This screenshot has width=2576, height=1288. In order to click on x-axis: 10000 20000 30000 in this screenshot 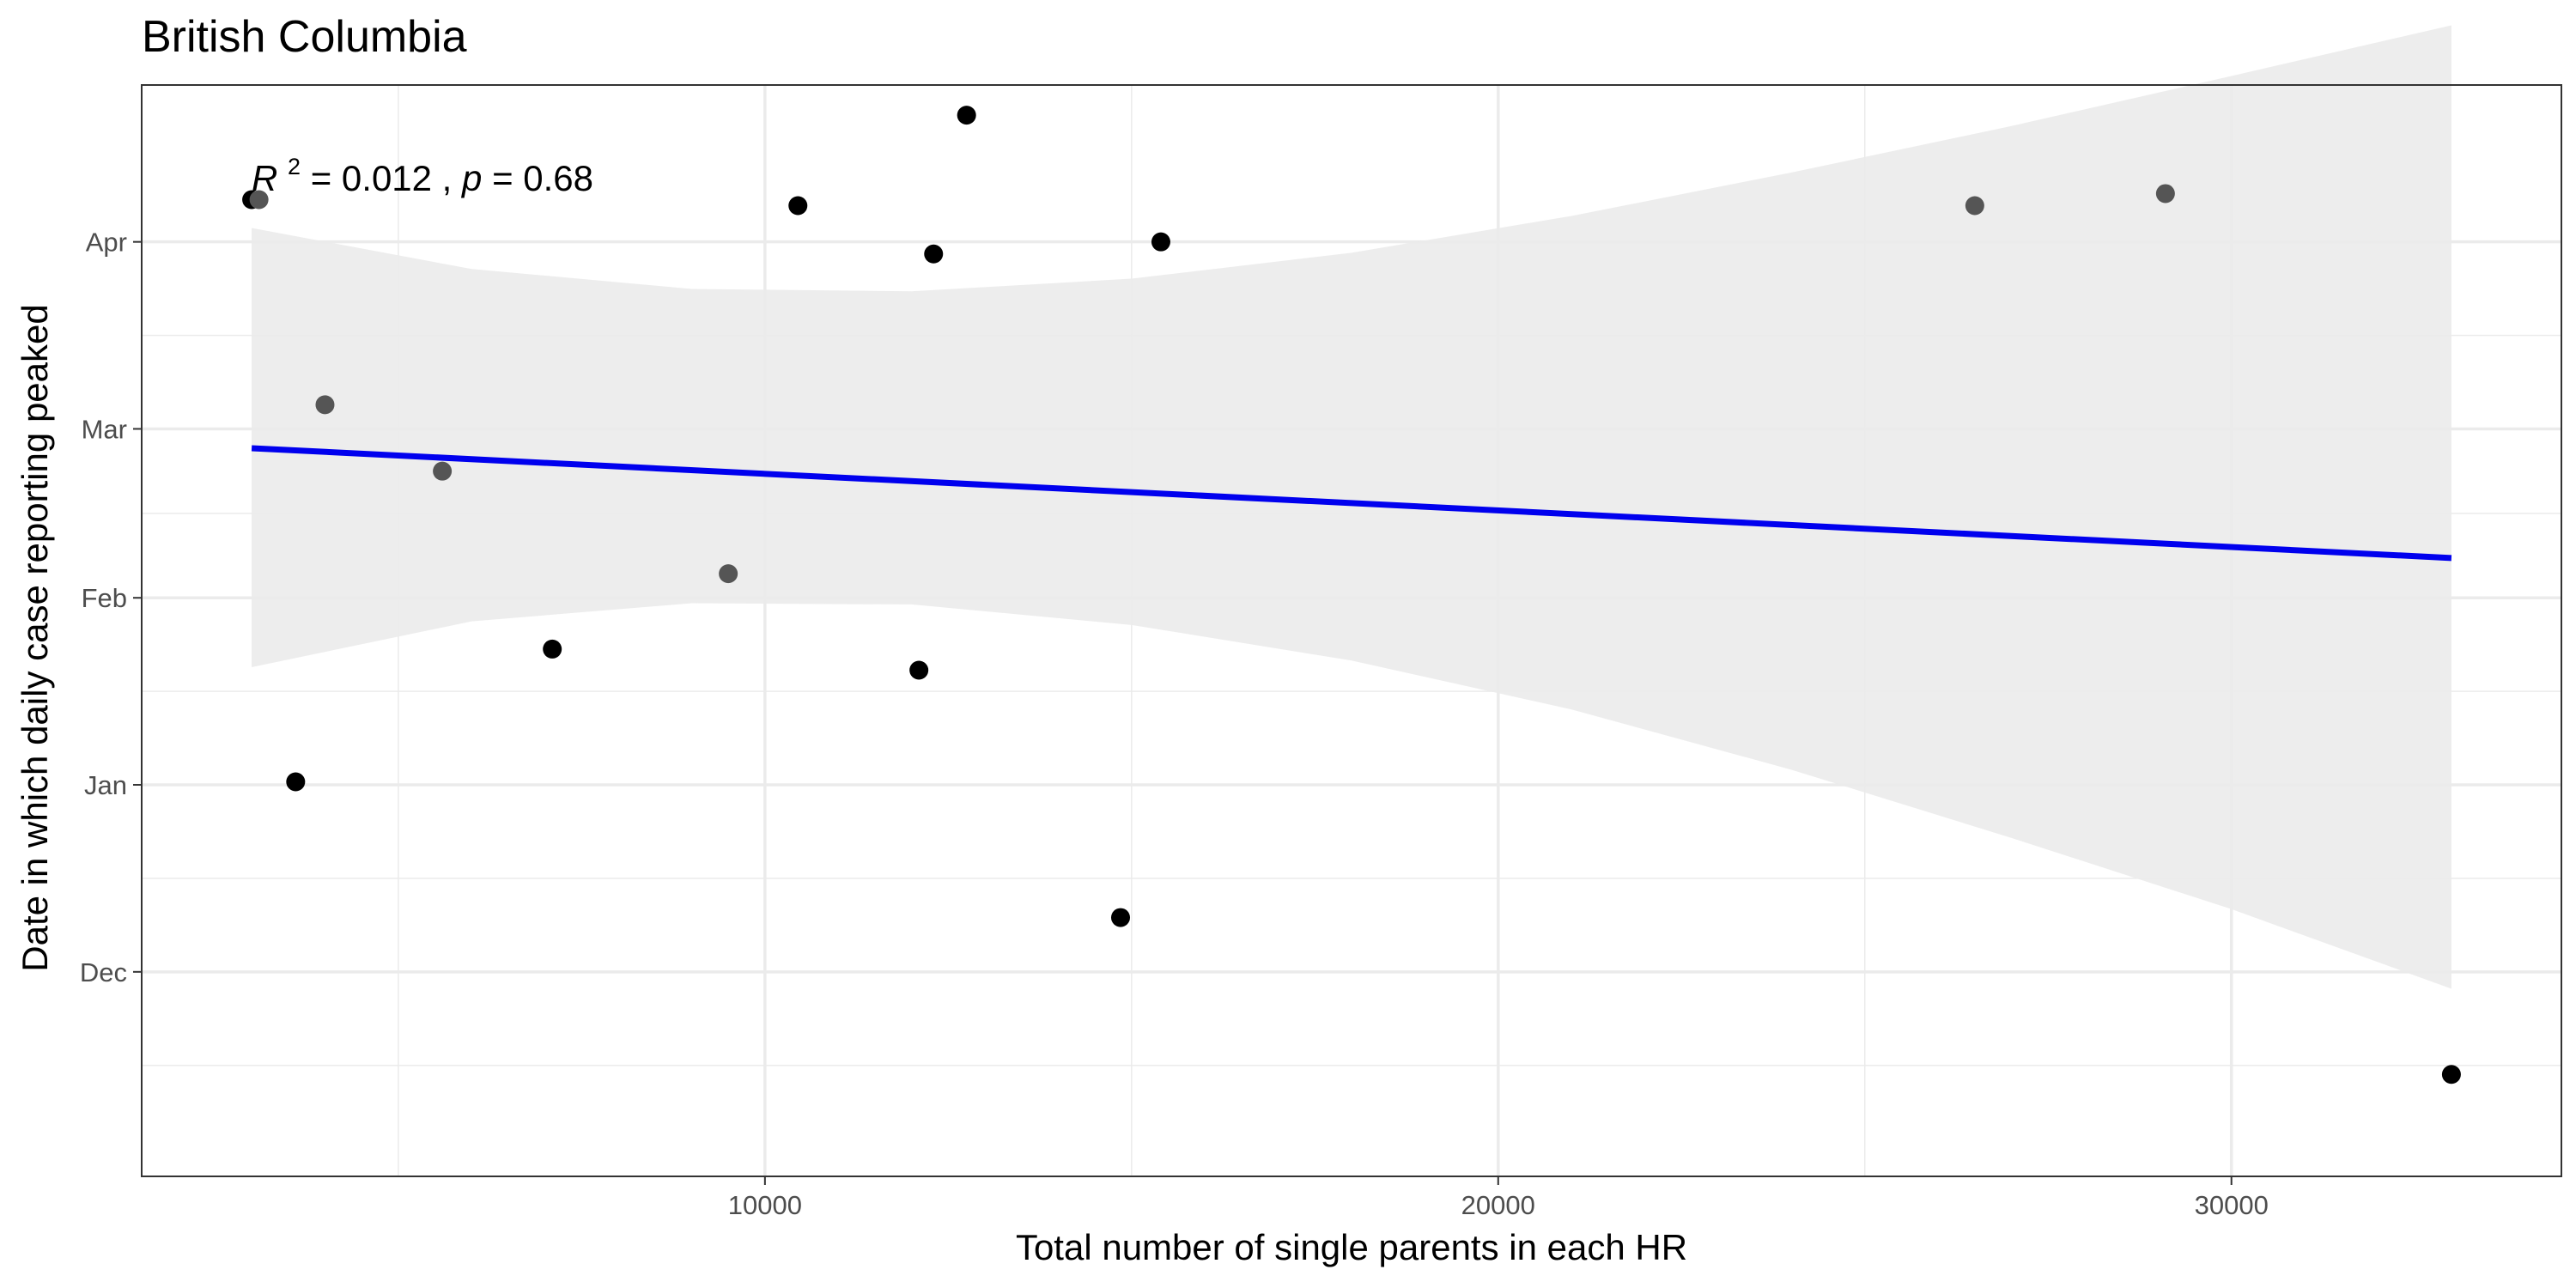, I will do `click(1499, 1198)`.